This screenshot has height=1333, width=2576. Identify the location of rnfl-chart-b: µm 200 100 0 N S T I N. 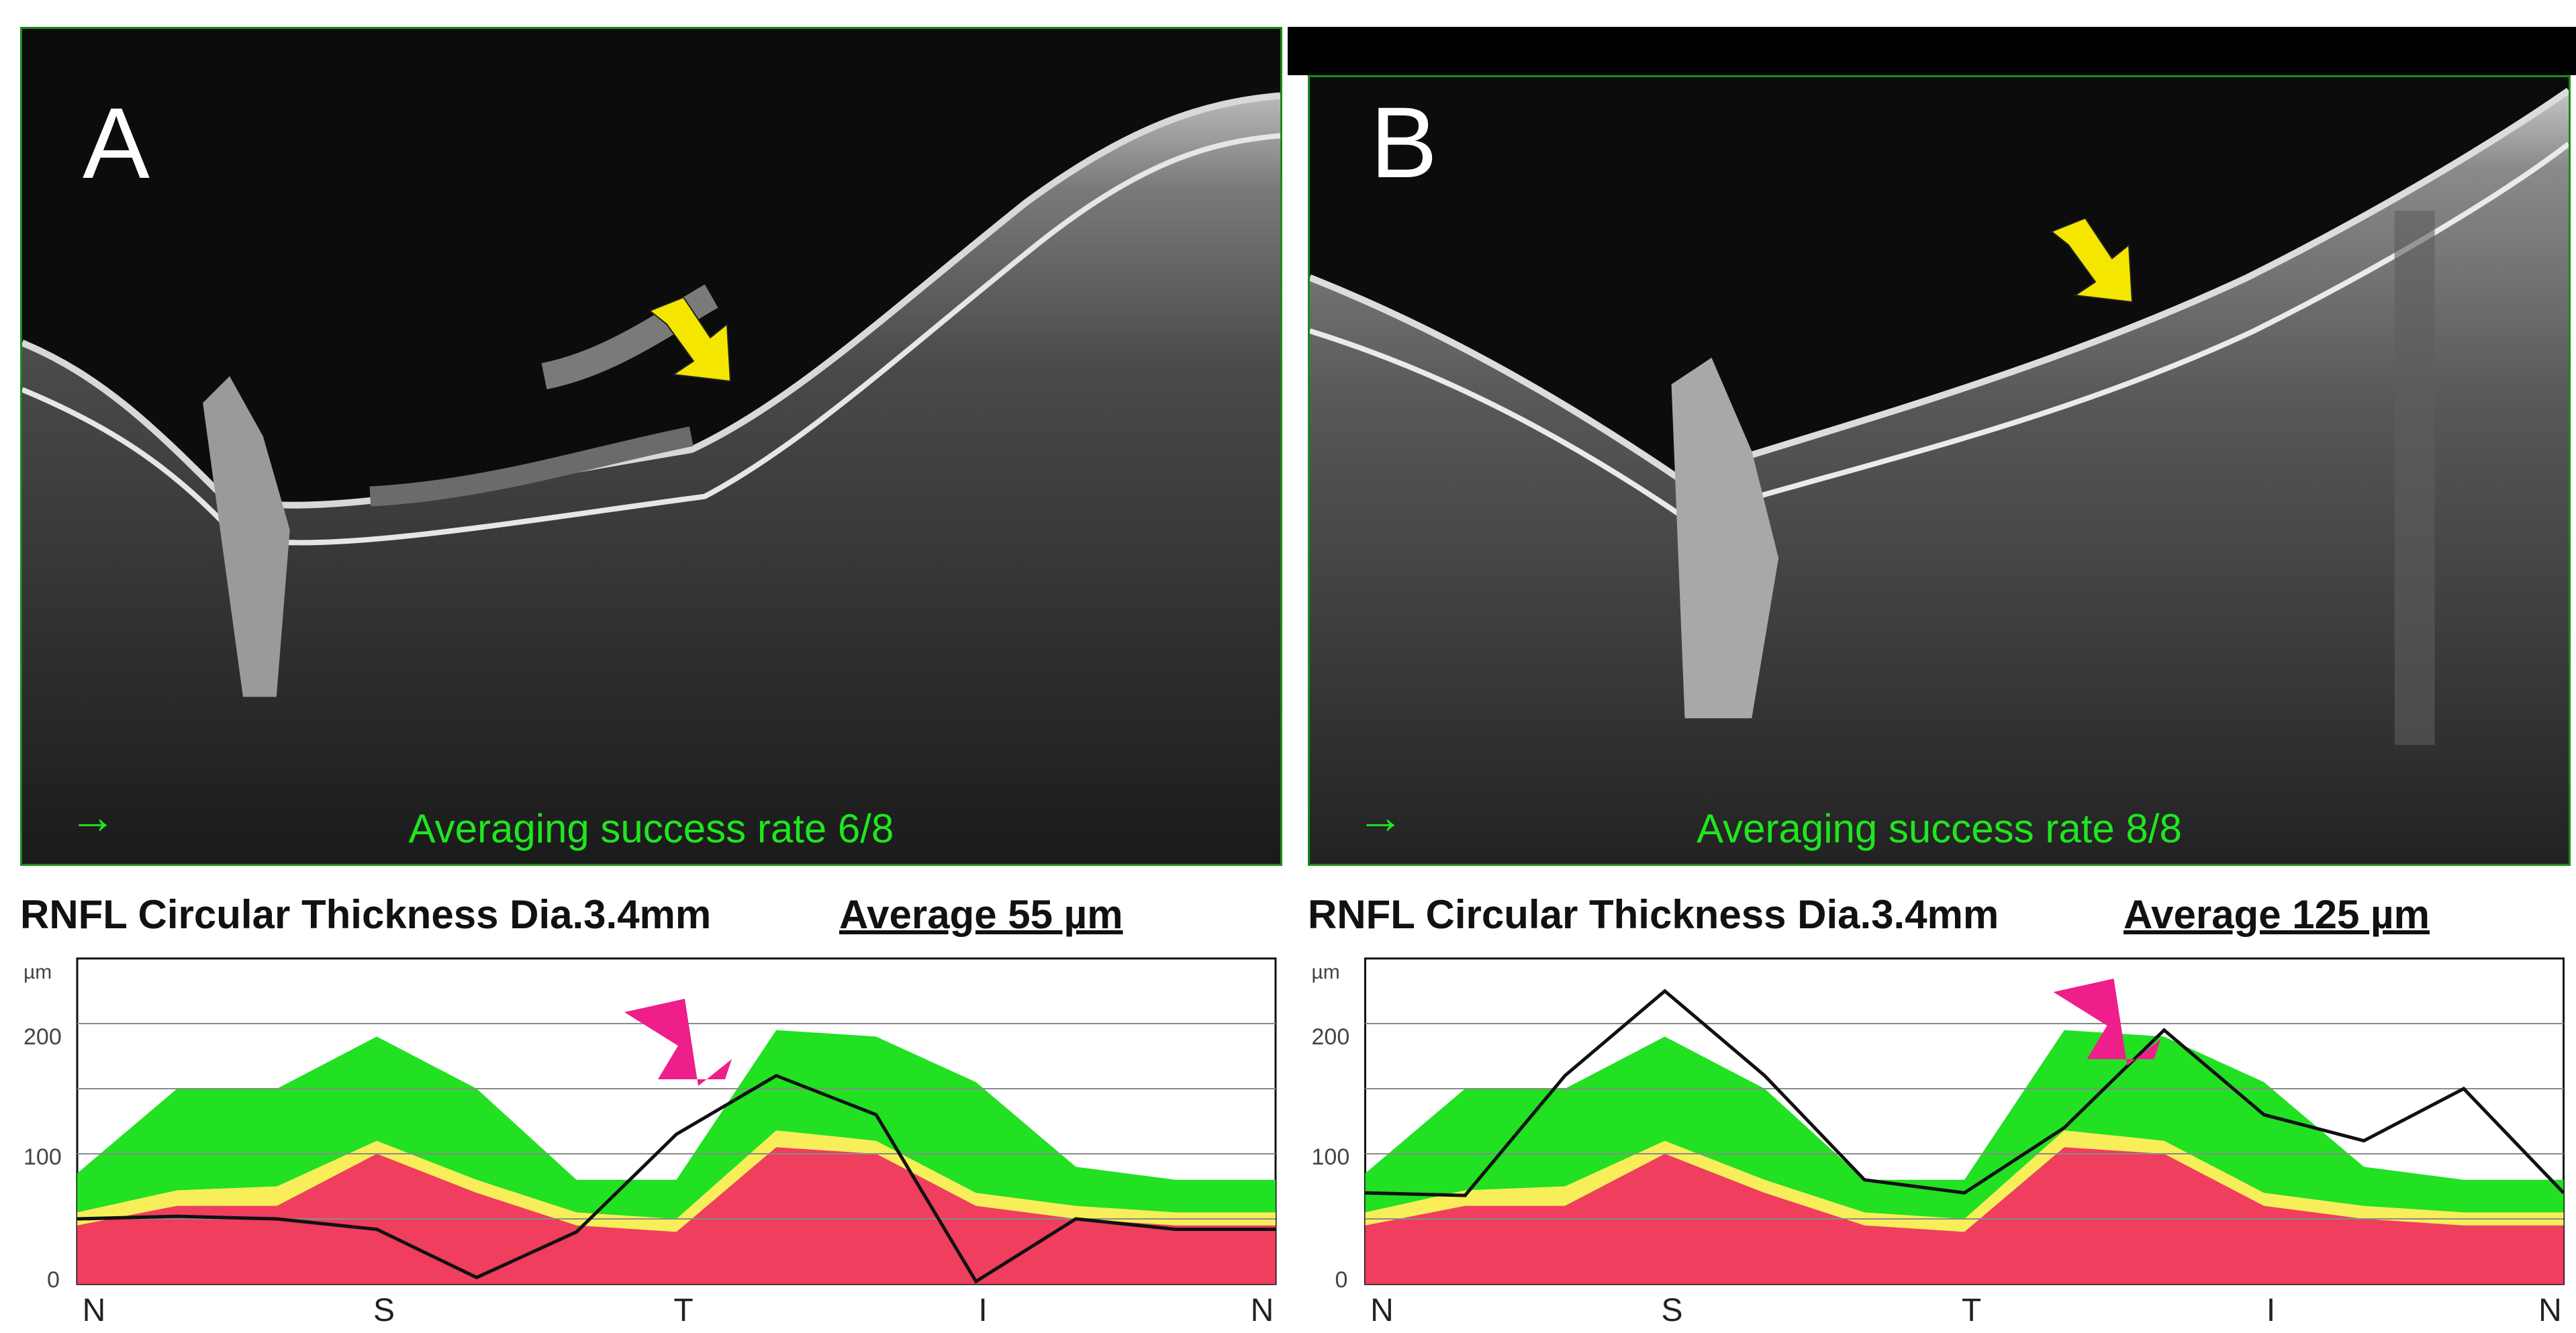
(1939, 1139).